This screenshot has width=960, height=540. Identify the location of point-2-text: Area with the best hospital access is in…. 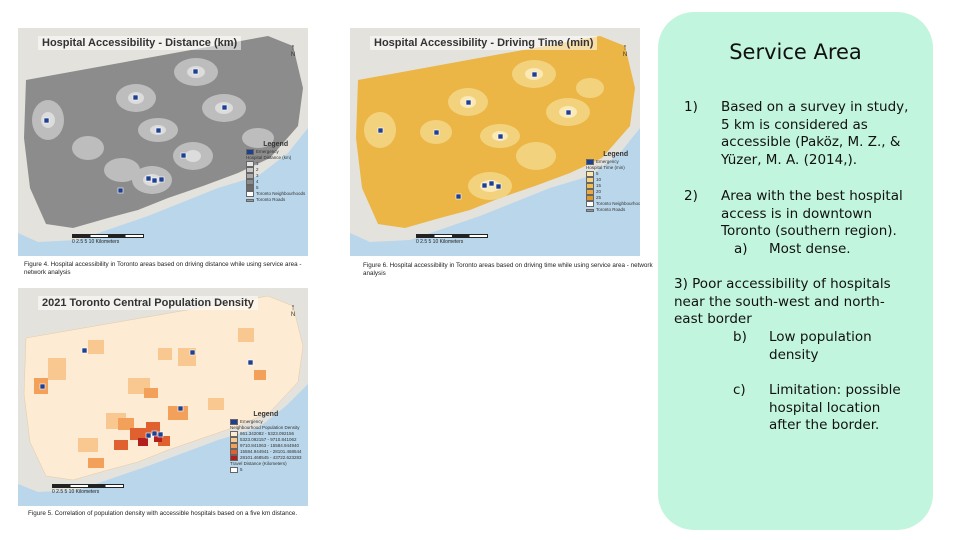
(812, 213).